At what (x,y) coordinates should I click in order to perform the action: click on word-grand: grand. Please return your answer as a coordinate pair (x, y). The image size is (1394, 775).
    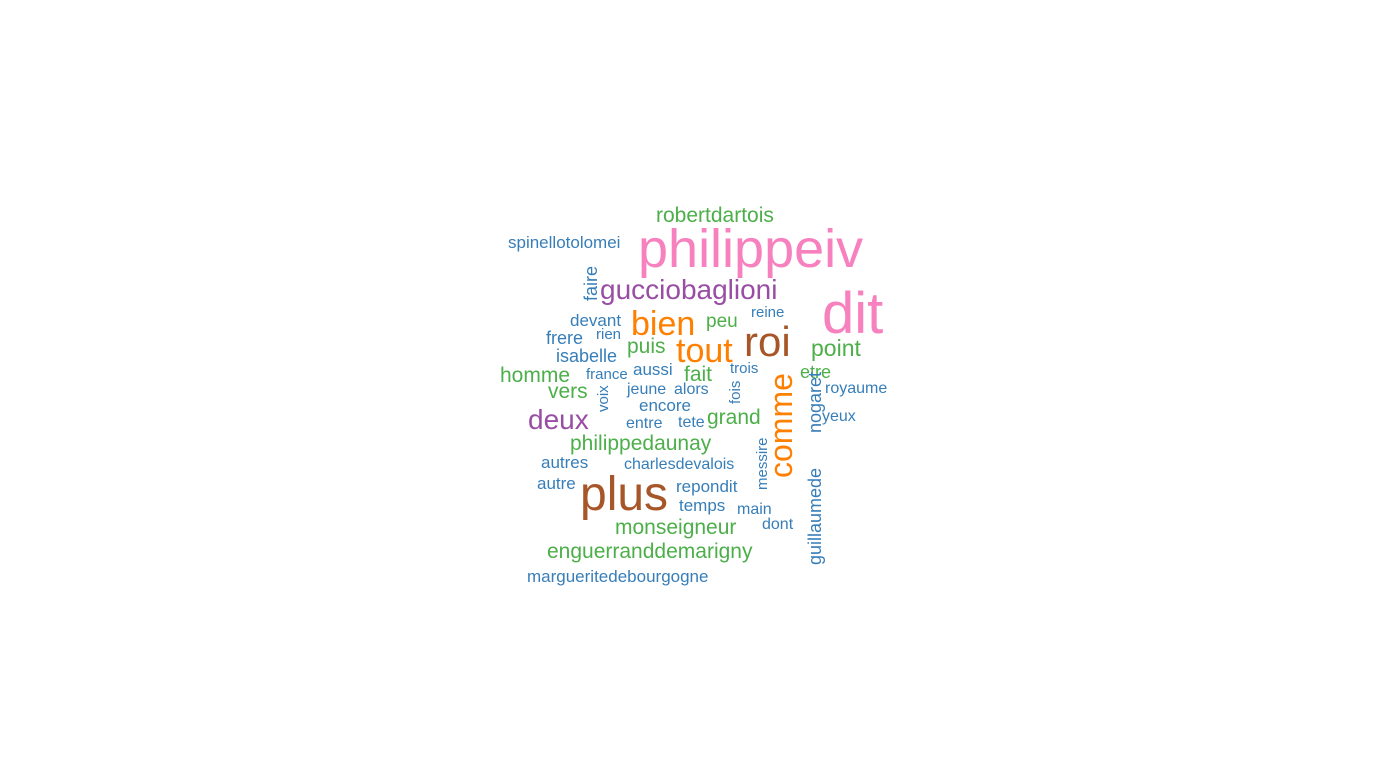
    Looking at the image, I should click on (734, 417).